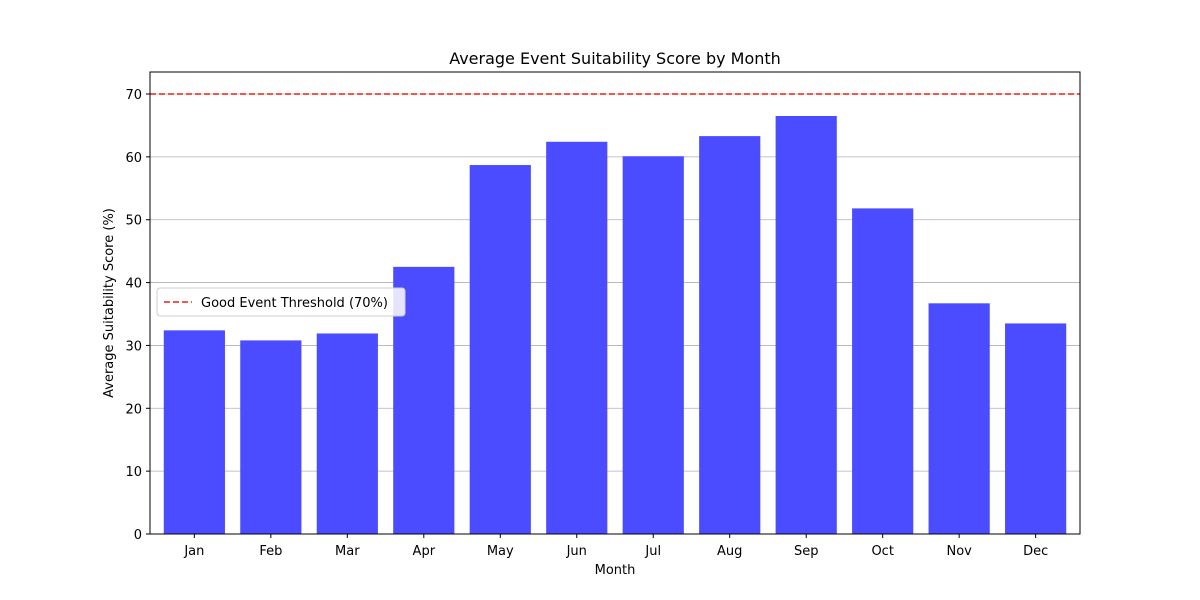  What do you see at coordinates (883, 371) in the screenshot?
I see `bar-oct` at bounding box center [883, 371].